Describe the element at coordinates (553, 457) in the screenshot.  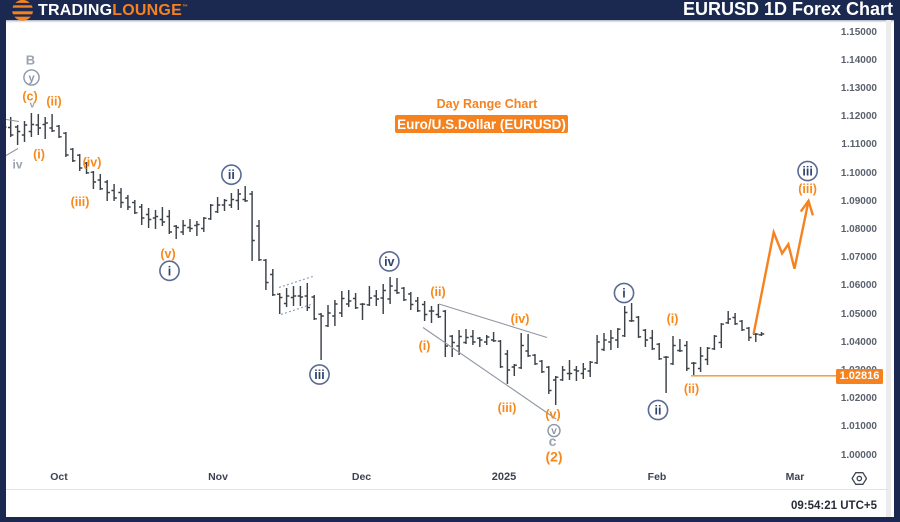
I see `svg-text: (2)` at that location.